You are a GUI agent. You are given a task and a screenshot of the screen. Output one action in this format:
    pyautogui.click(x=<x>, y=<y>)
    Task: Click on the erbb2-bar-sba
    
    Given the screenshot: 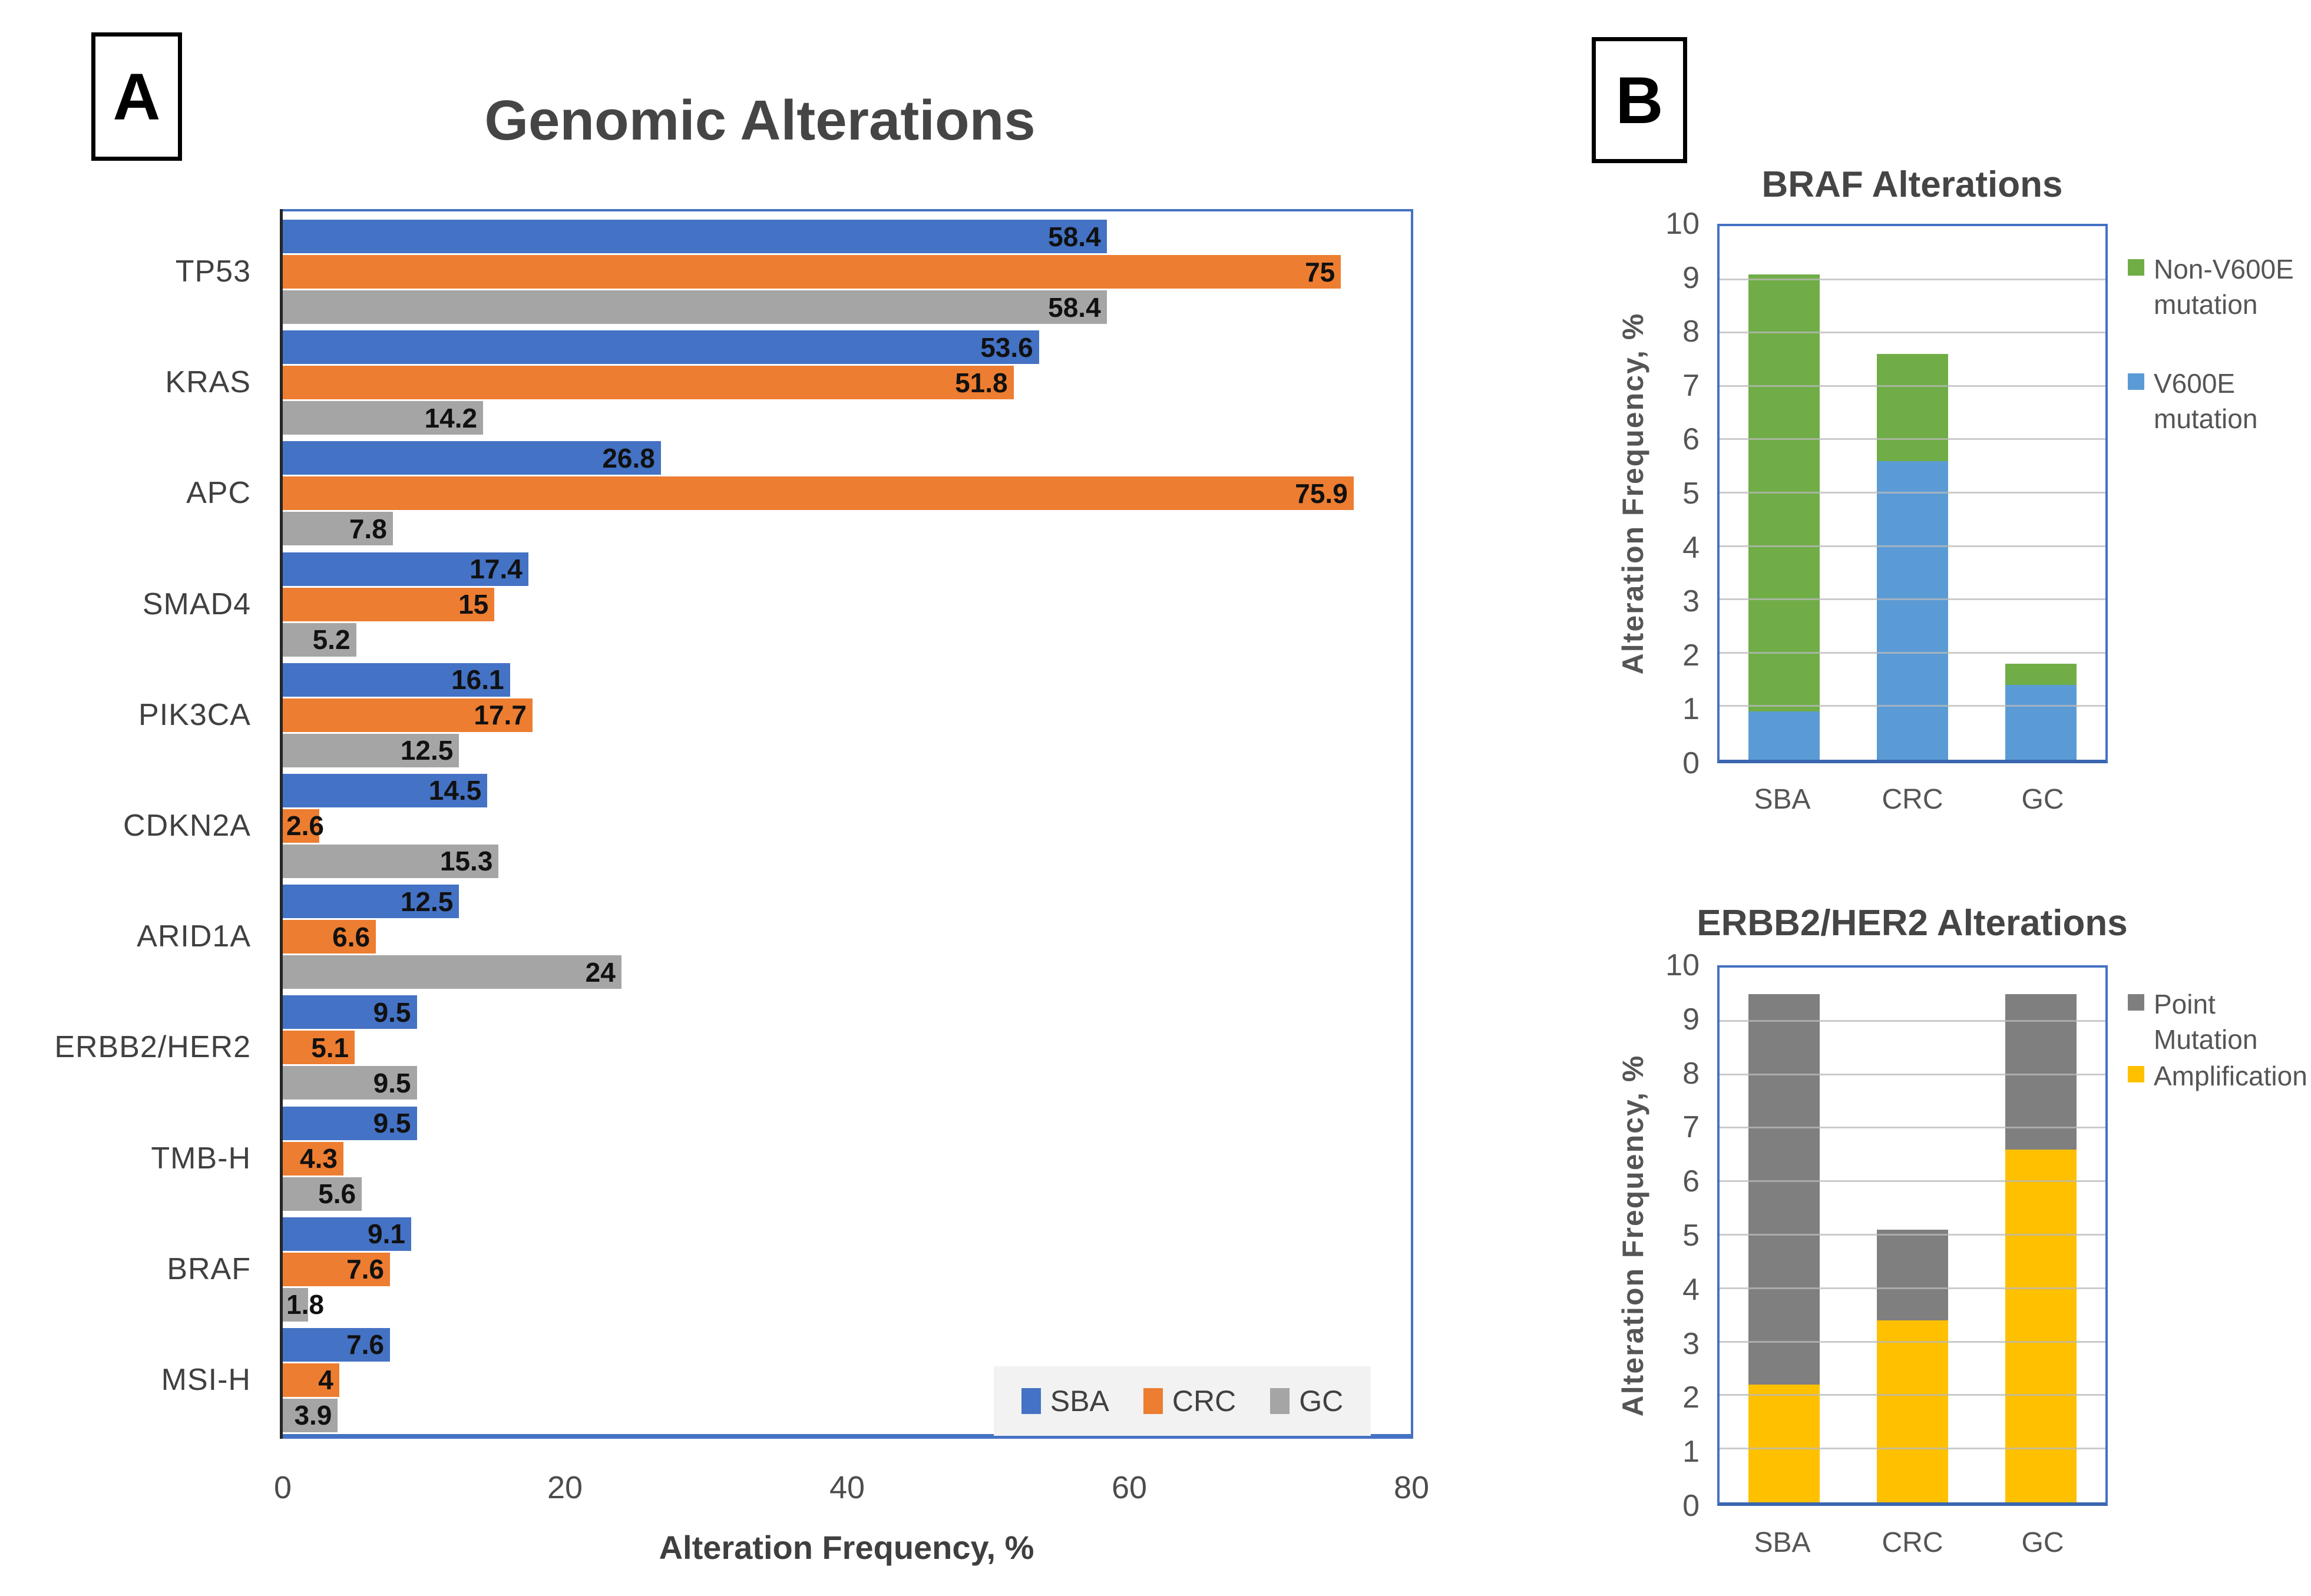 What is the action you would take?
    pyautogui.click(x=1784, y=1235)
    